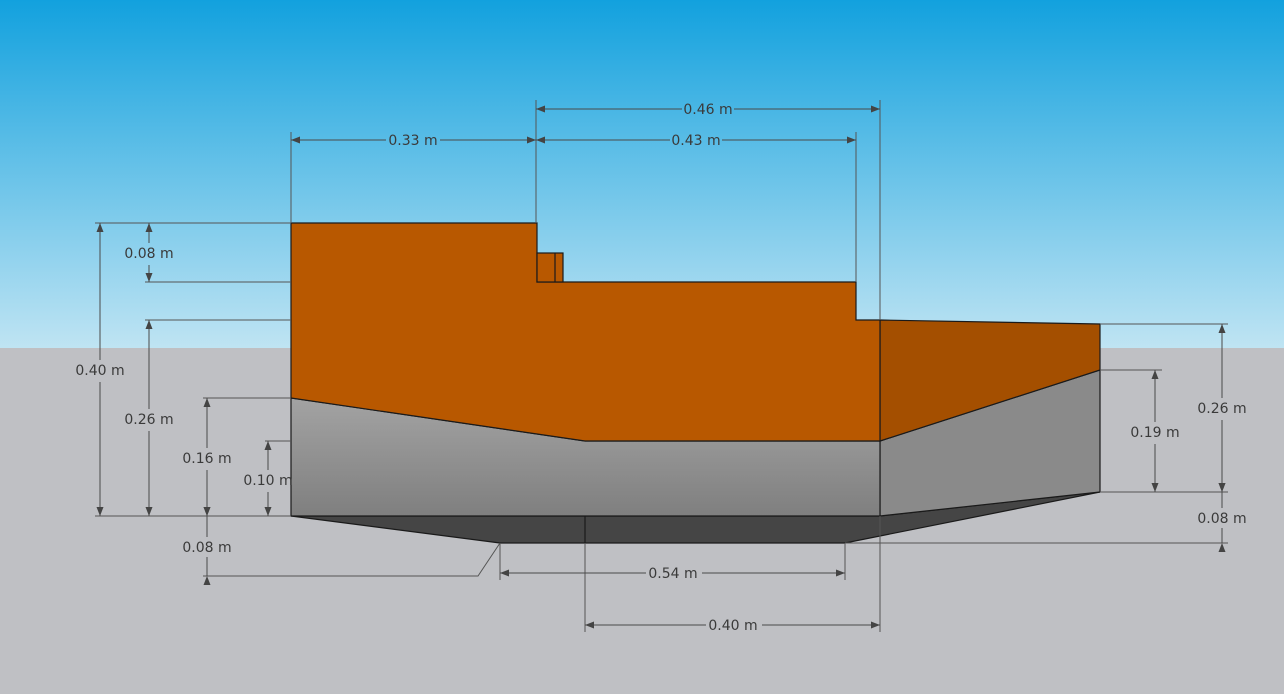 The width and height of the screenshot is (1284, 694). I want to click on dim-label-left-gray-height: 0.16 m, so click(206, 459).